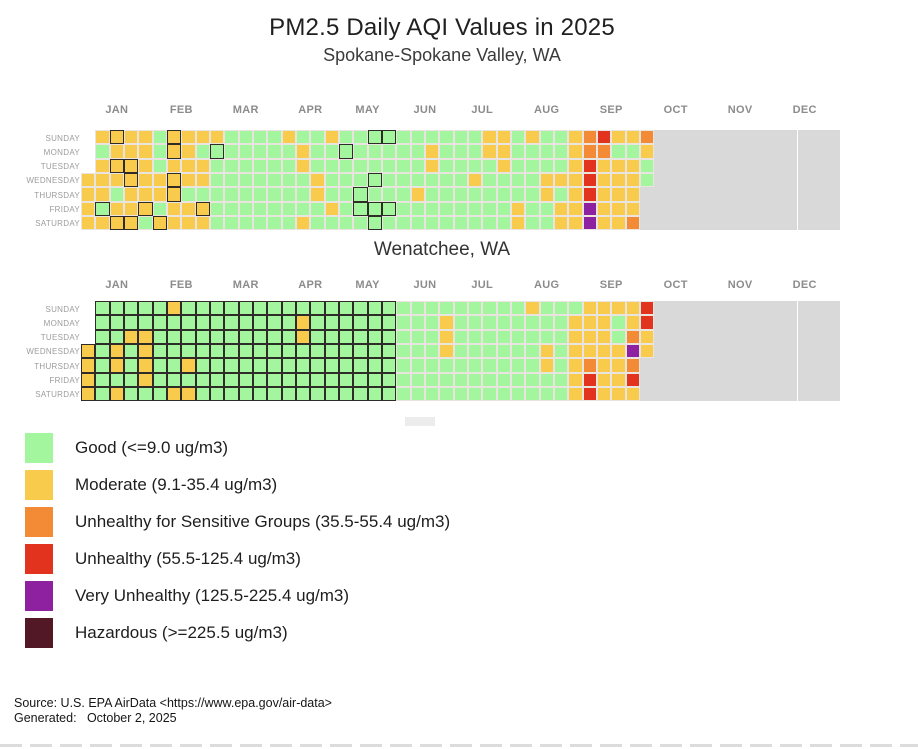 This screenshot has width=918, height=749. What do you see at coordinates (459, 745) in the screenshot?
I see `page-edge-dashes` at bounding box center [459, 745].